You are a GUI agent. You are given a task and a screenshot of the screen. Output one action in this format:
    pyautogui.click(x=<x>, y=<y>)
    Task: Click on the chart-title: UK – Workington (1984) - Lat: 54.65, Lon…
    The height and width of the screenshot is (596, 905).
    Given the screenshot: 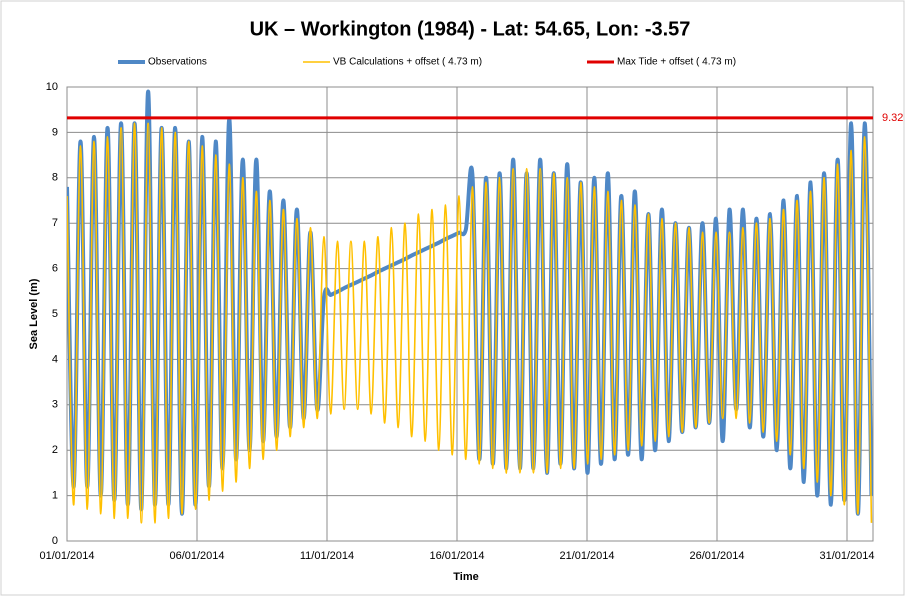 What is the action you would take?
    pyautogui.click(x=470, y=29)
    